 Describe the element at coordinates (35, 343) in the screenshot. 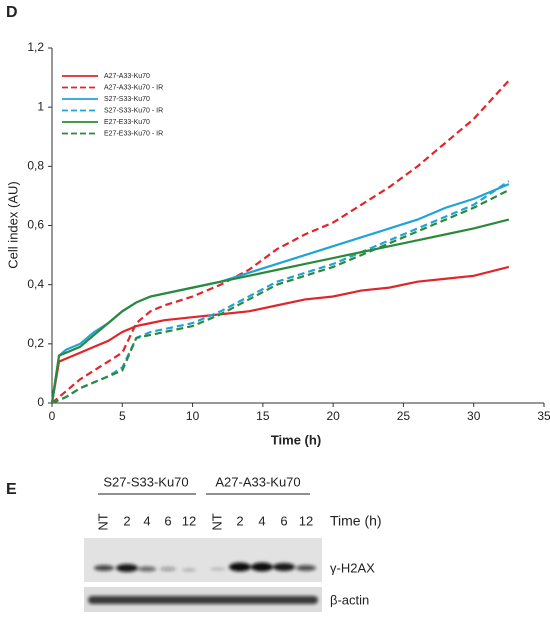

I see `y-tick-label: 0,2` at that location.